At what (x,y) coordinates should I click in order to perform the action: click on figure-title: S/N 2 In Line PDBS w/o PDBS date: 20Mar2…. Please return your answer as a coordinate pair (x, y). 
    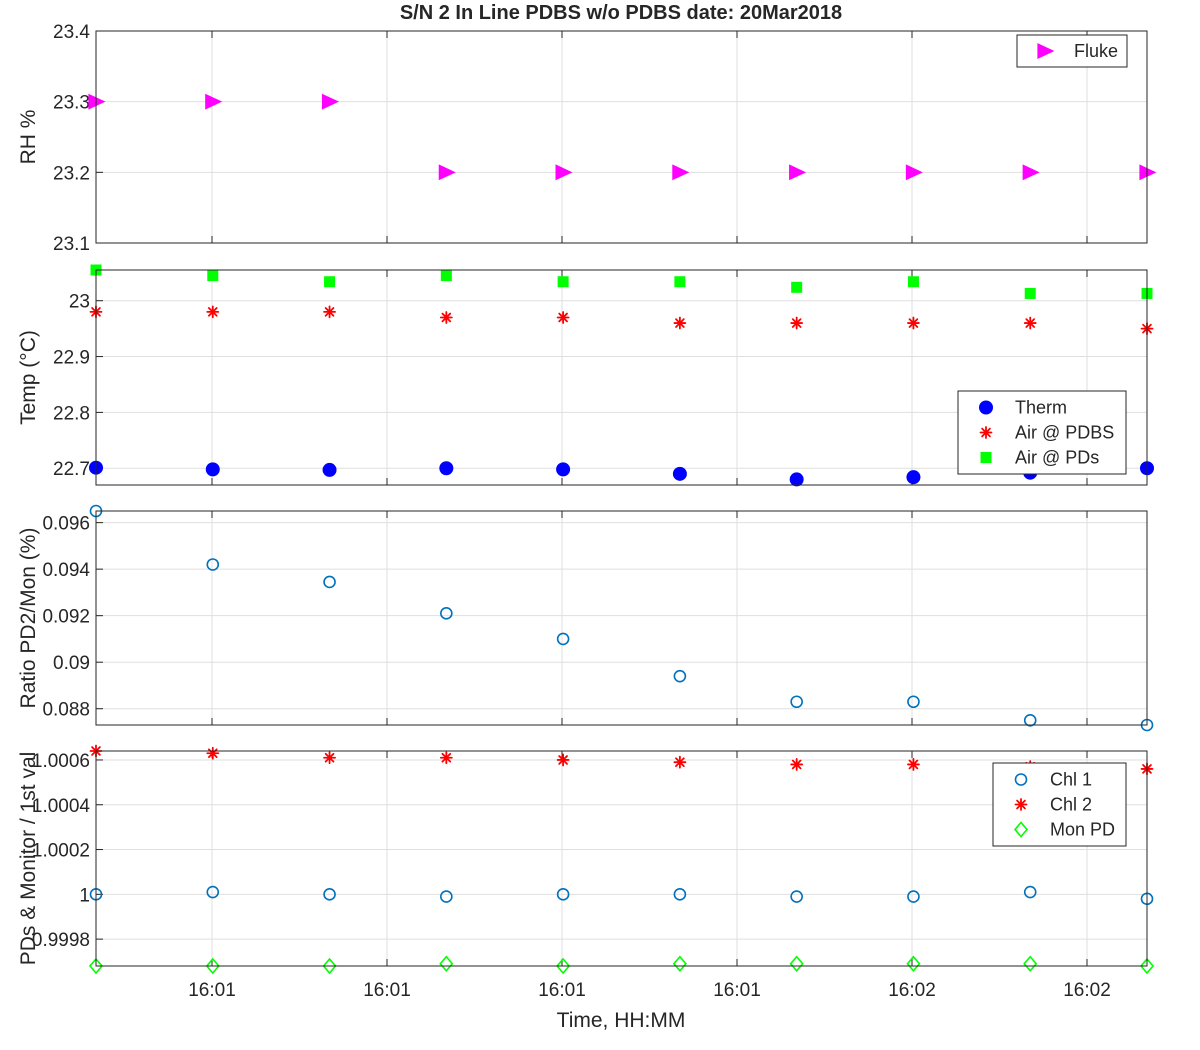
    Looking at the image, I should click on (621, 13).